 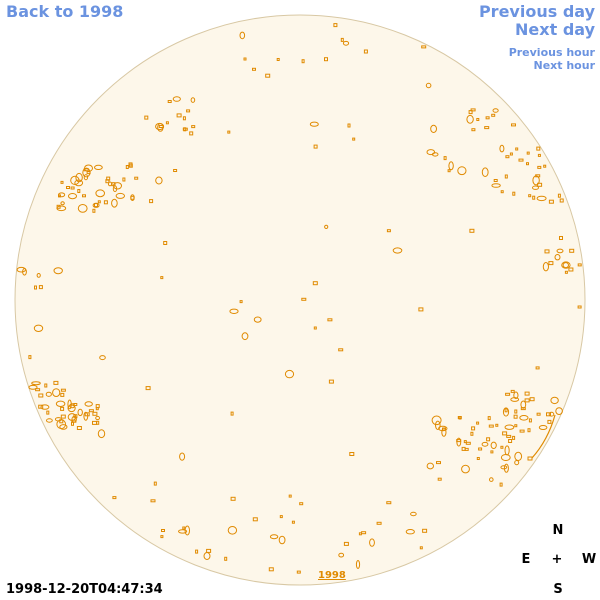 I want to click on back-to-year-link: Back to 1998, so click(x=65, y=11).